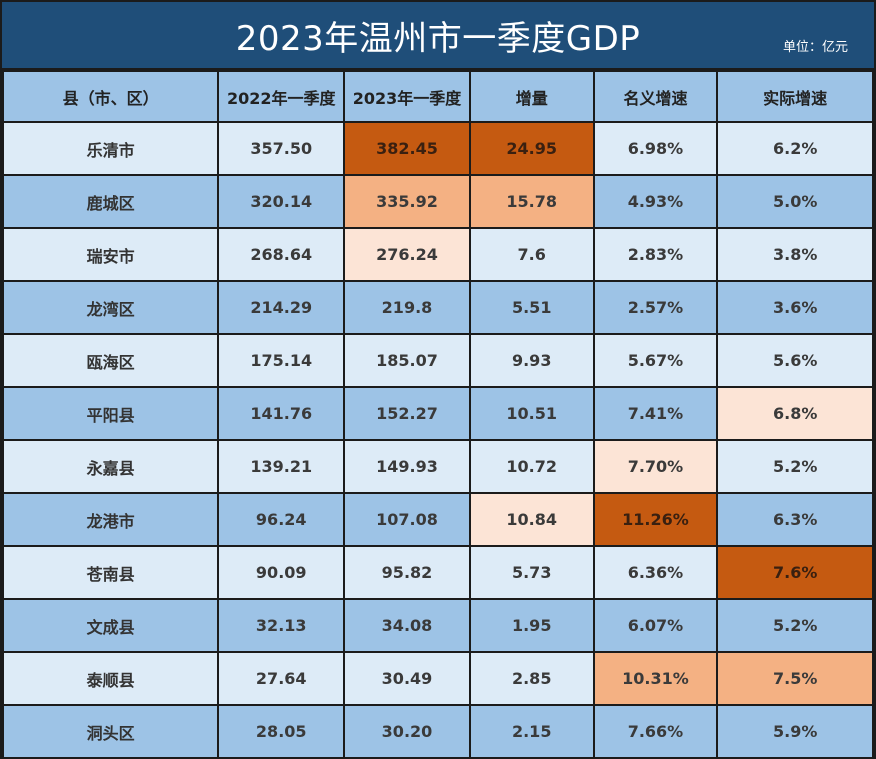 The image size is (876, 759). What do you see at coordinates (531, 148) in the screenshot?
I see `increase-cell: 24.95` at bounding box center [531, 148].